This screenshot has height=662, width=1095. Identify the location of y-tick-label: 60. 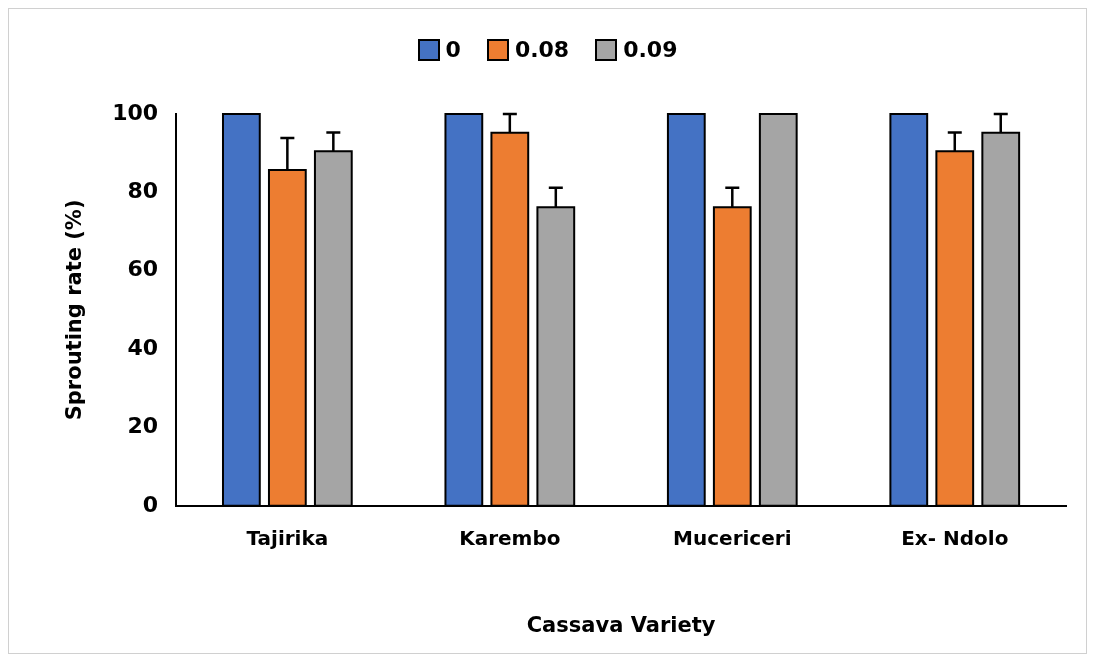
(143, 269).